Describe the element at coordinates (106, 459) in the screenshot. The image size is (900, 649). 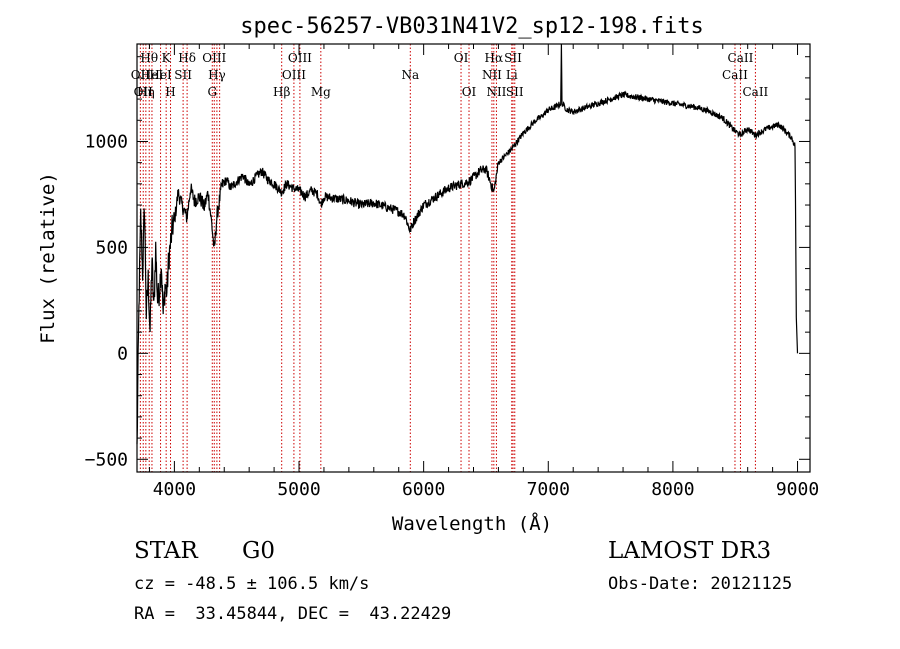
I see `y-tick-label: −500` at that location.